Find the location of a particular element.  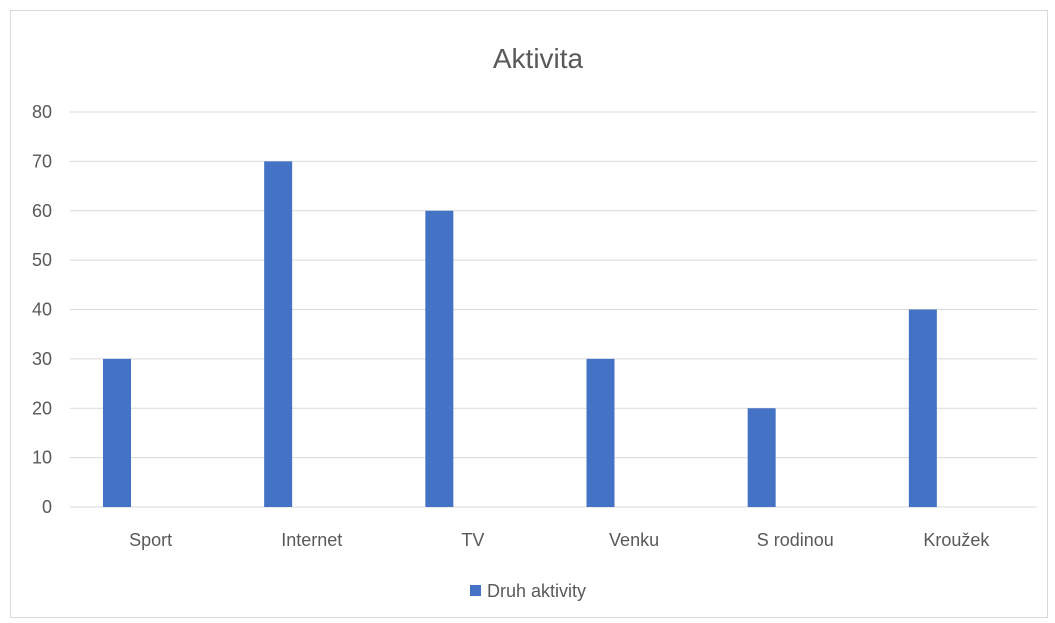

category-label: TV is located at coordinates (472, 540).